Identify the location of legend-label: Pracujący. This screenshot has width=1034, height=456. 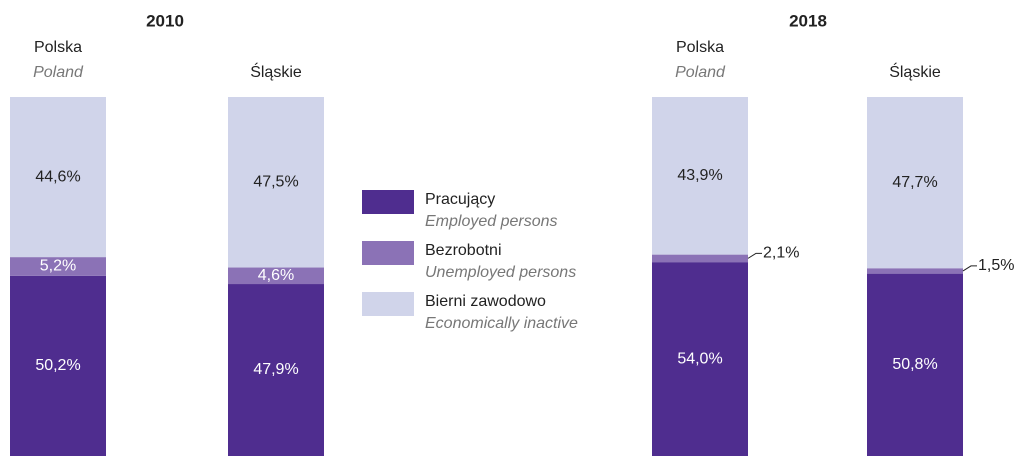
(460, 199).